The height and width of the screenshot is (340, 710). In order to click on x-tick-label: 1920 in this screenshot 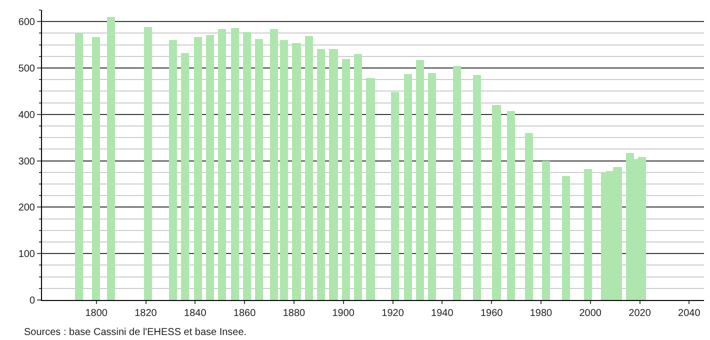, I will do `click(393, 313)`.